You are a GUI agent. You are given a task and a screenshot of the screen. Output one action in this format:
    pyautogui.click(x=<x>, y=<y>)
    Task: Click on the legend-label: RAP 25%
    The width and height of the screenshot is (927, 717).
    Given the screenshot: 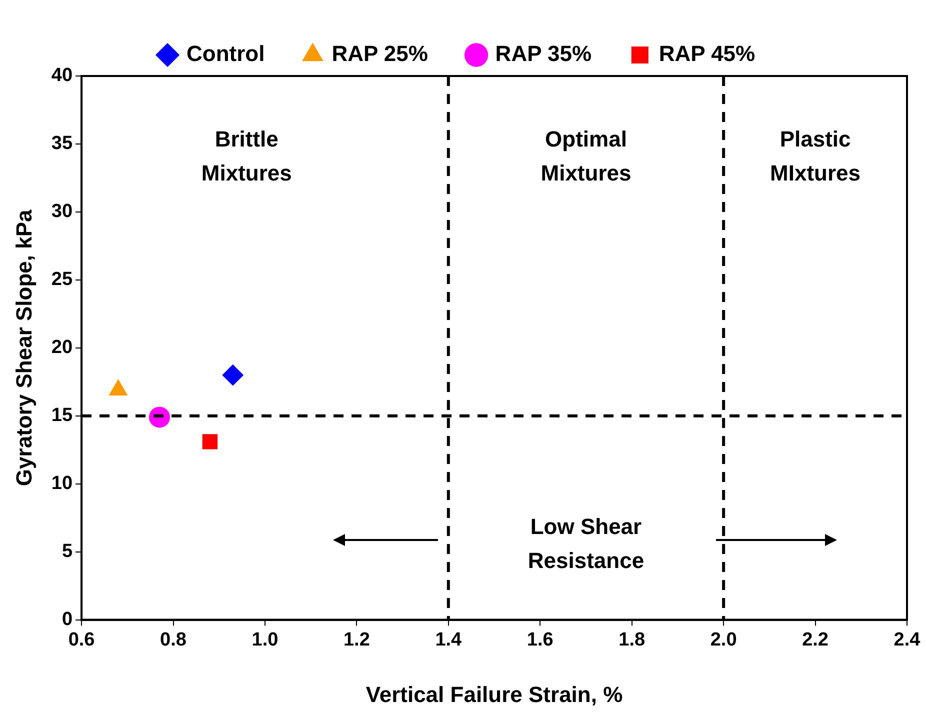 What is the action you would take?
    pyautogui.click(x=380, y=53)
    